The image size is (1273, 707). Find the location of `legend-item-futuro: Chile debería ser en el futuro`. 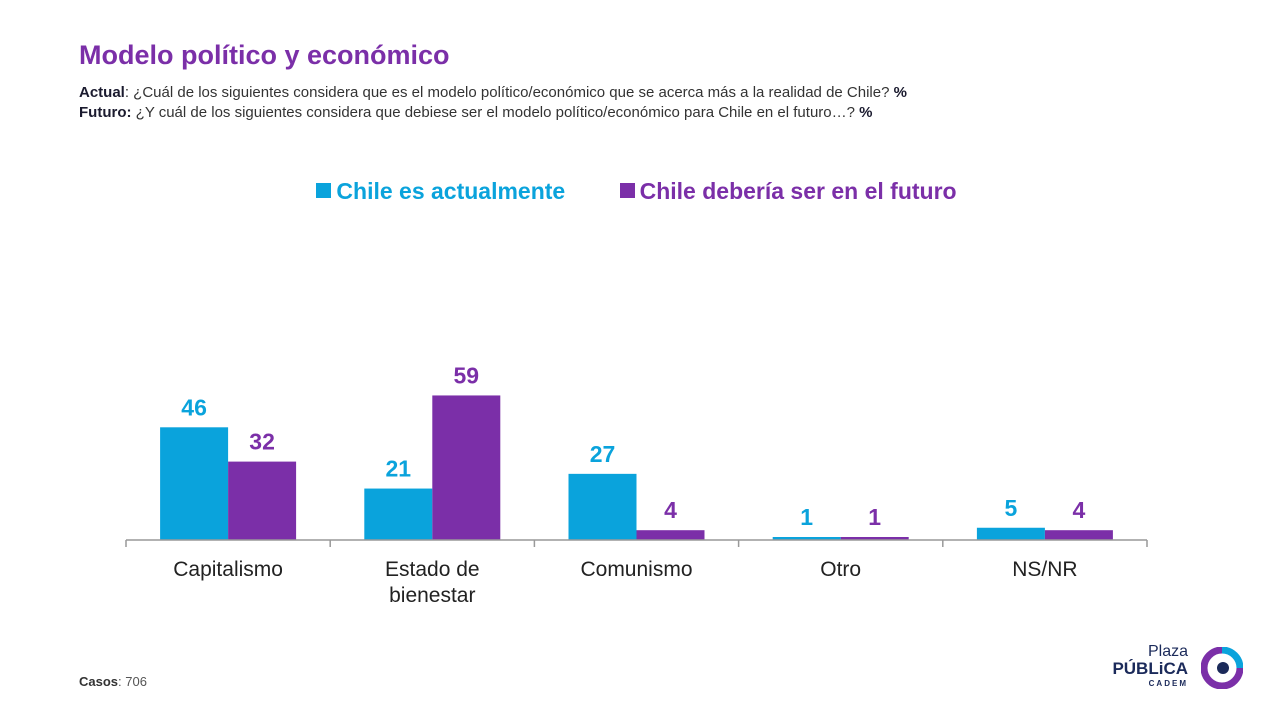

legend-item-futuro: Chile debería ser en el futuro is located at coordinates (788, 191).